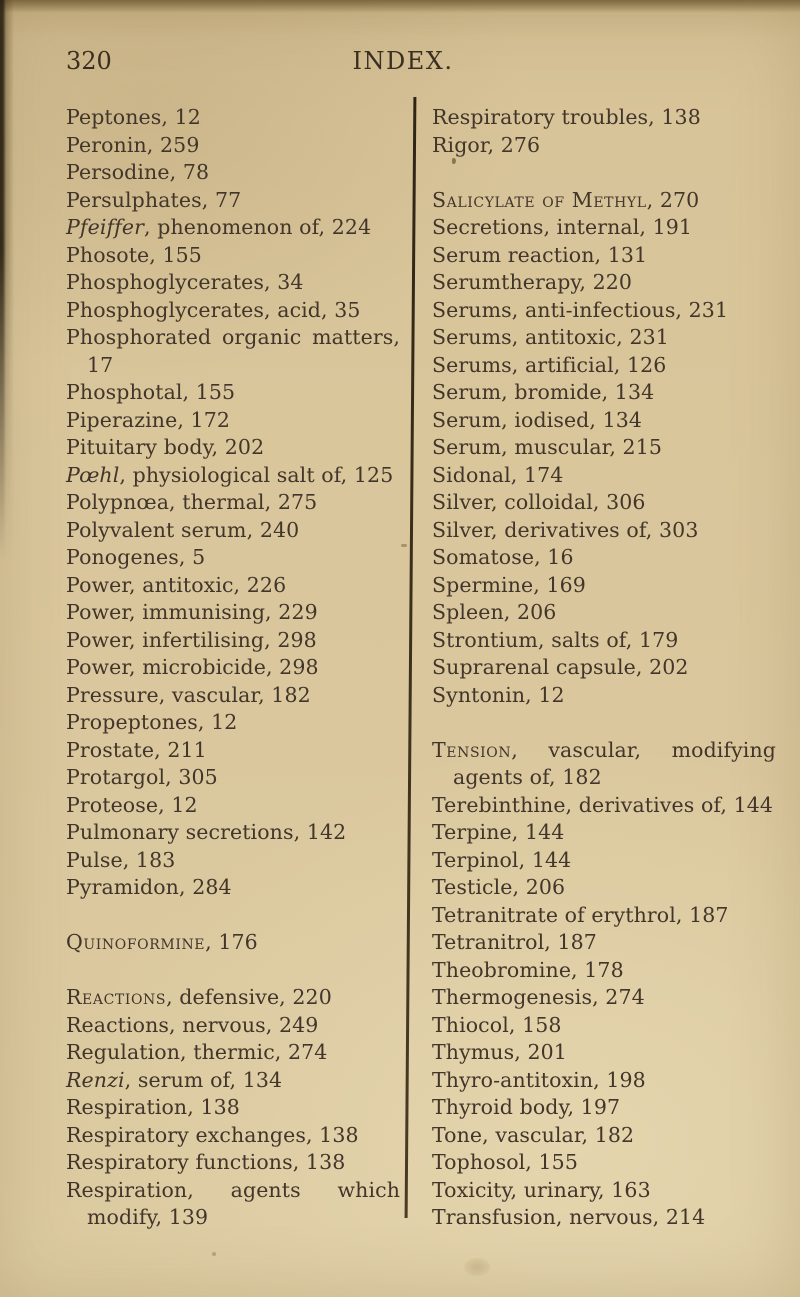  Describe the element at coordinates (154, 199) in the screenshot. I see `entry-text: Persulphates, 77` at that location.